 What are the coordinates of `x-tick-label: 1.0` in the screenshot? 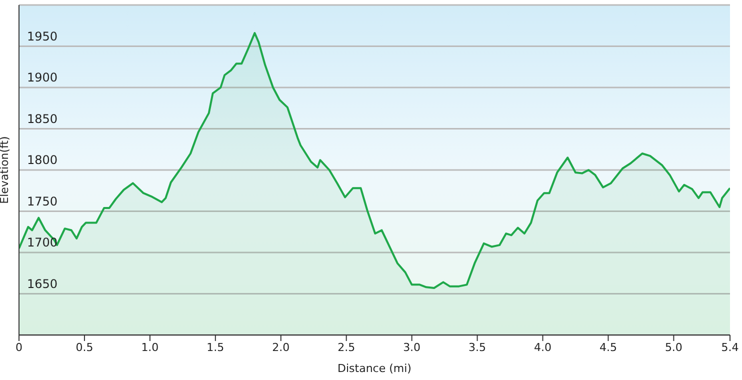 It's located at (150, 347).